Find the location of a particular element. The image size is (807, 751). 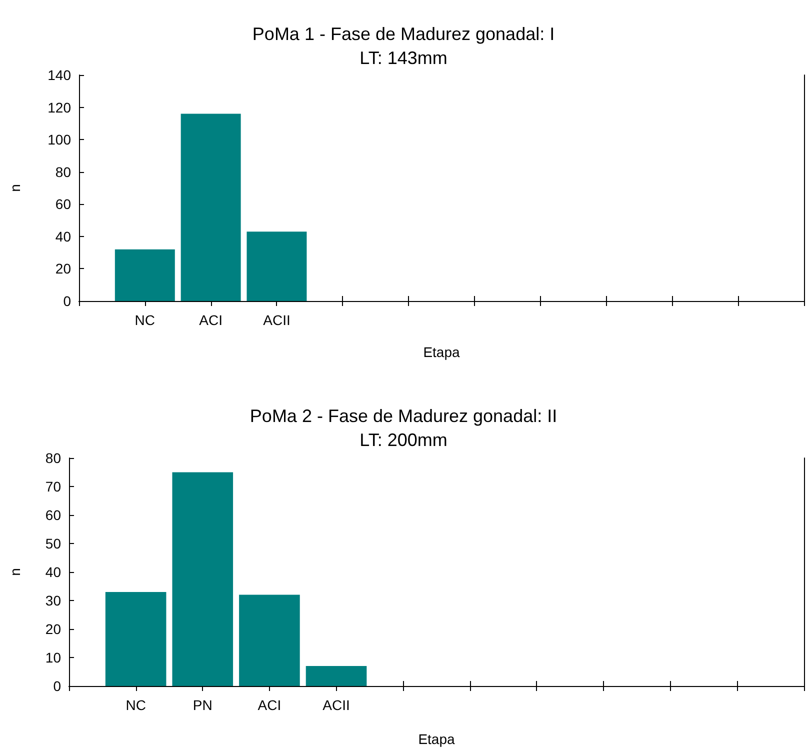

chart-title: PoMa 2 - Fase de Madurez gonadal: II is located at coordinates (404, 416).